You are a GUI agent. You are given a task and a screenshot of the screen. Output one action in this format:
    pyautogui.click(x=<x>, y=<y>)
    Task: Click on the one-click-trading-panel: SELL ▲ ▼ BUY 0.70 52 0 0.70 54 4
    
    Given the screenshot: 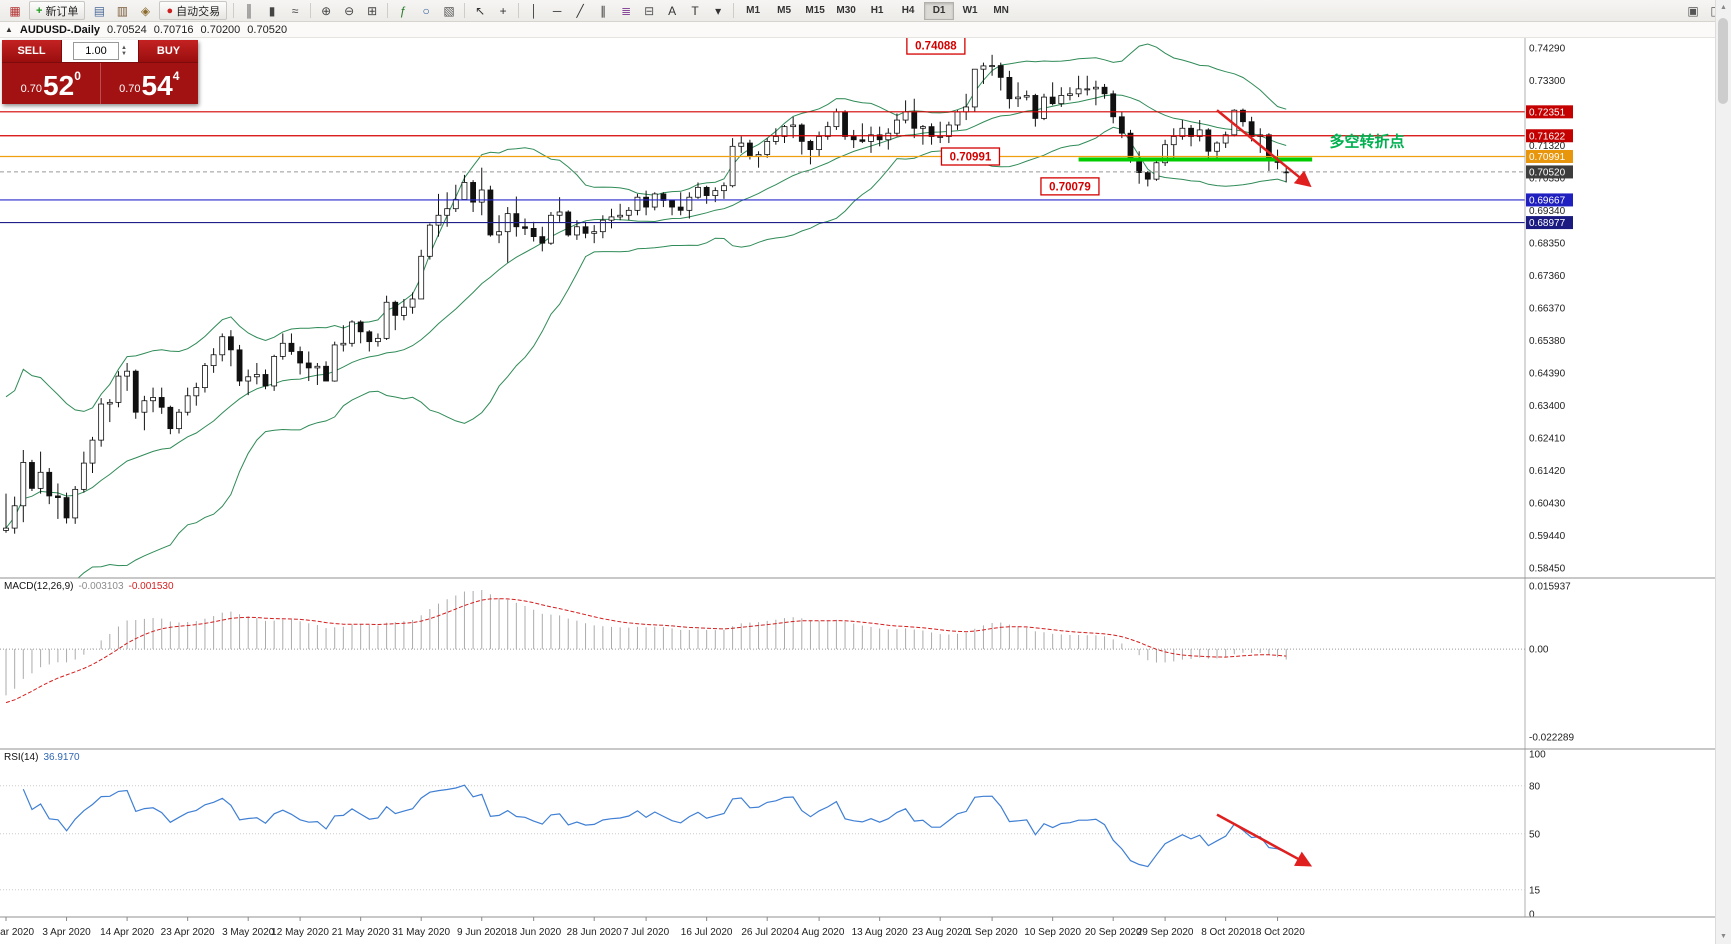 What is the action you would take?
    pyautogui.click(x=100, y=72)
    